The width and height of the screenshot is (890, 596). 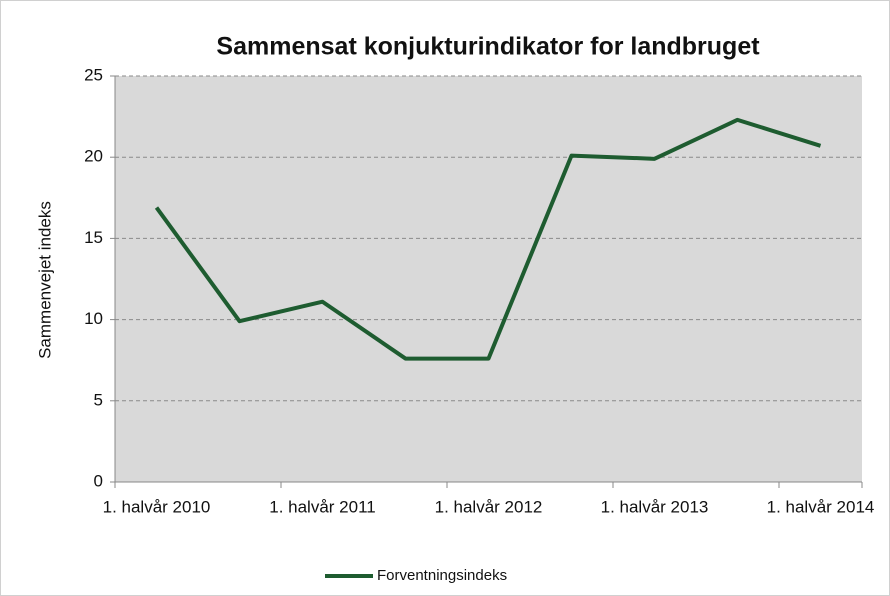 I want to click on x-tick-label: 1. halvår 2010, so click(x=157, y=506).